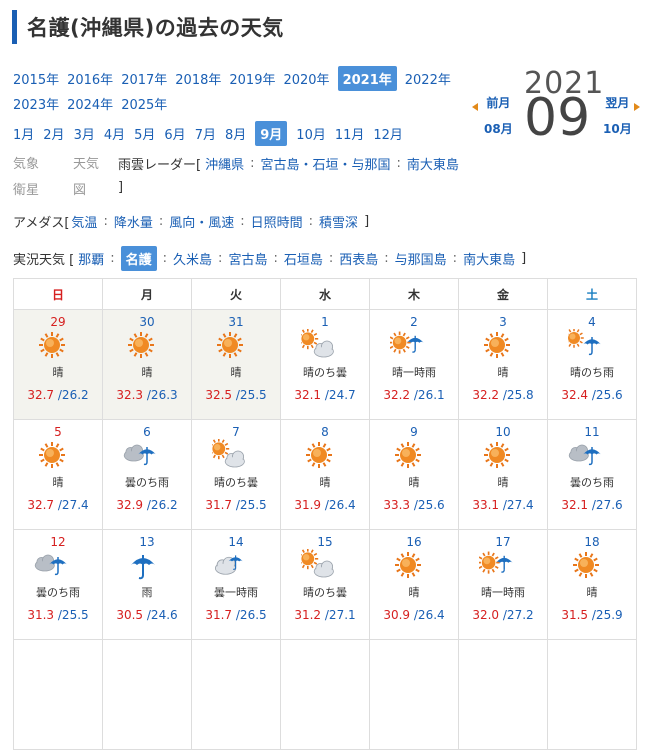 The width and height of the screenshot is (645, 750). Describe the element at coordinates (90, 103) in the screenshot. I see `year-link-2024: 2024年` at that location.